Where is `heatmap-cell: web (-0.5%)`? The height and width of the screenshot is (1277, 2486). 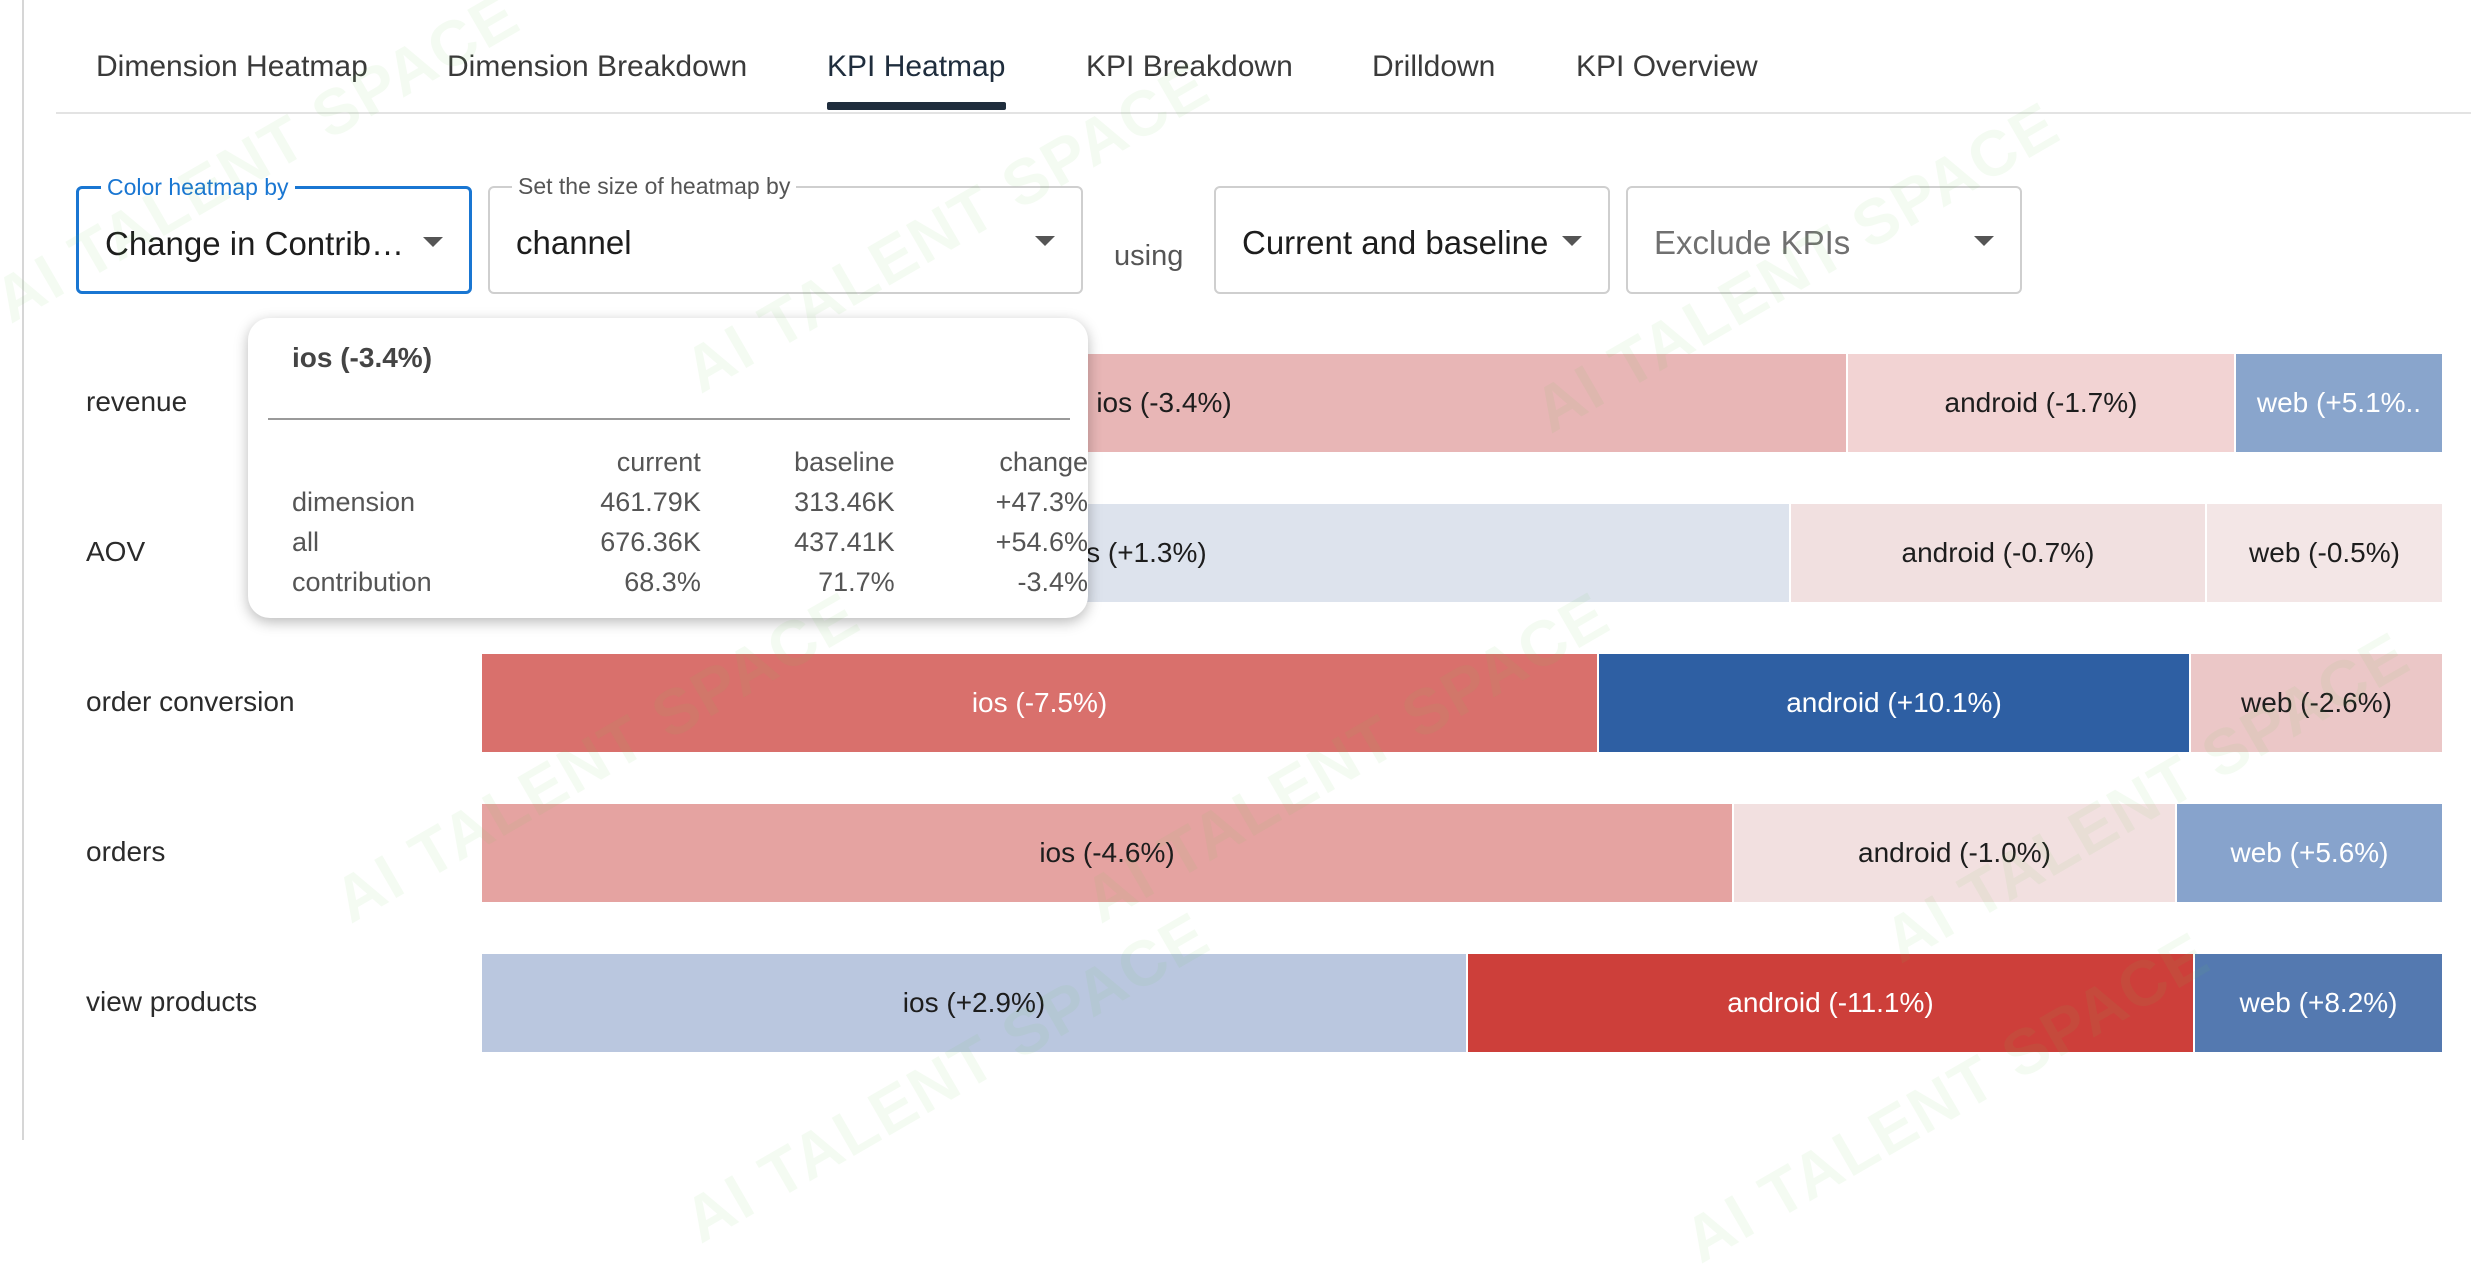
heatmap-cell: web (-0.5%) is located at coordinates (2324, 553).